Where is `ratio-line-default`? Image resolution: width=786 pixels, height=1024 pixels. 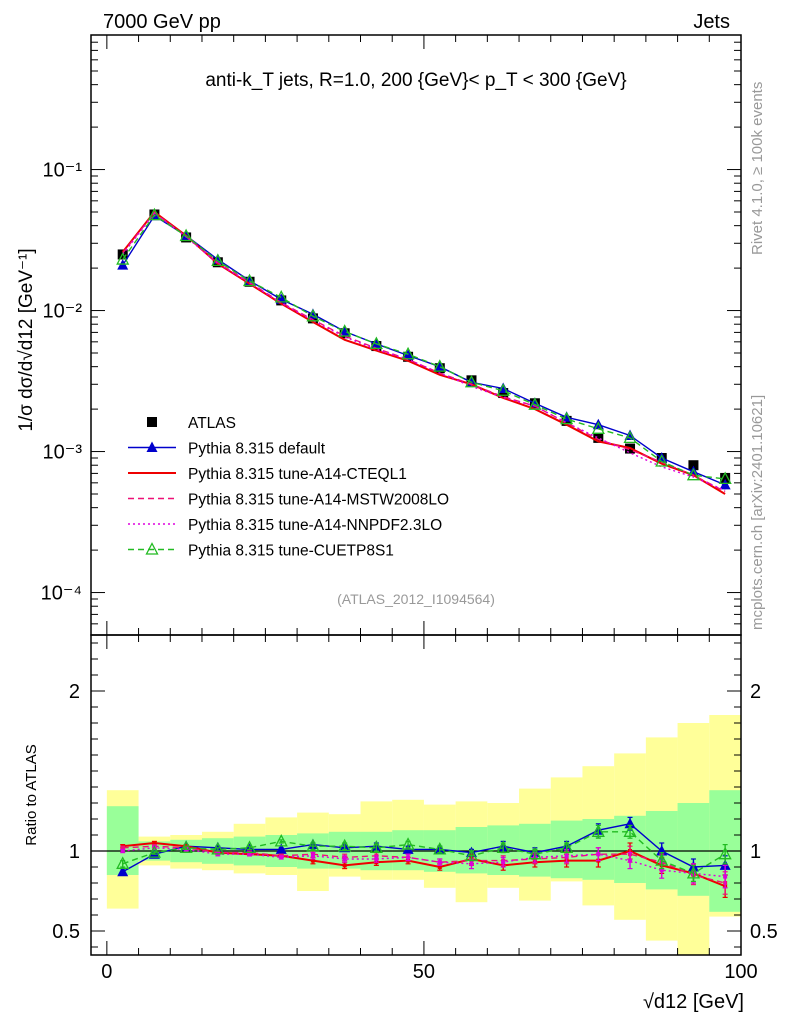 ratio-line-default is located at coordinates (424, 848).